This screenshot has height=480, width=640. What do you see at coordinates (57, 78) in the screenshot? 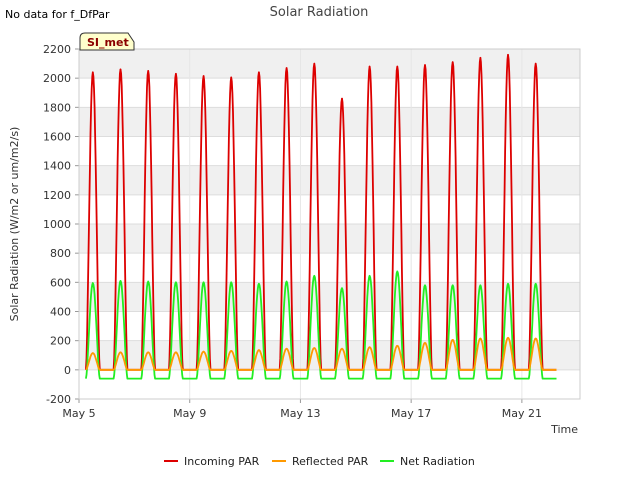
I see `y-tick-label: 2000` at bounding box center [57, 78].